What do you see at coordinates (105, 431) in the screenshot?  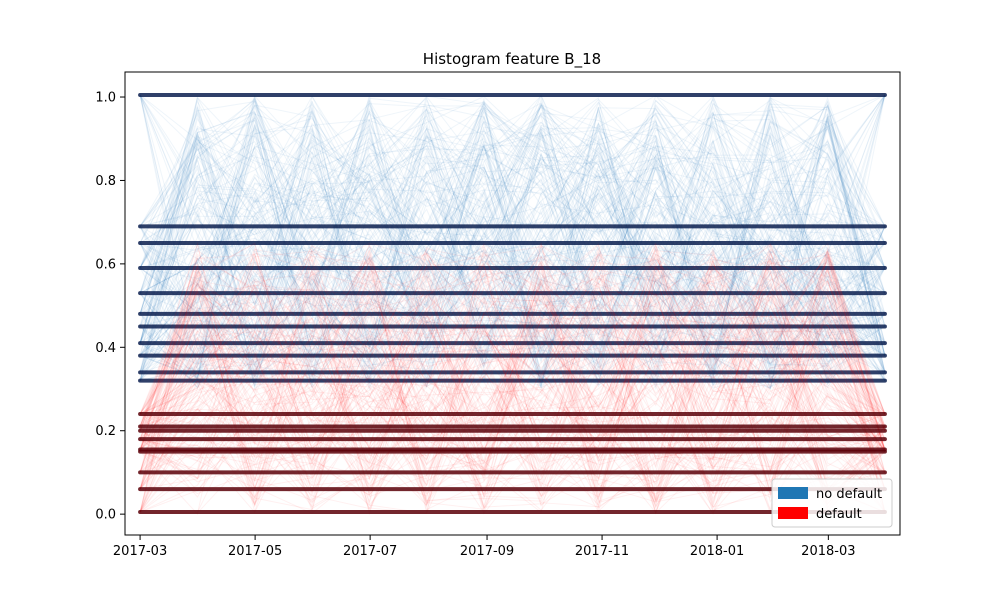 I see `y-tick-label: 0.2` at bounding box center [105, 431].